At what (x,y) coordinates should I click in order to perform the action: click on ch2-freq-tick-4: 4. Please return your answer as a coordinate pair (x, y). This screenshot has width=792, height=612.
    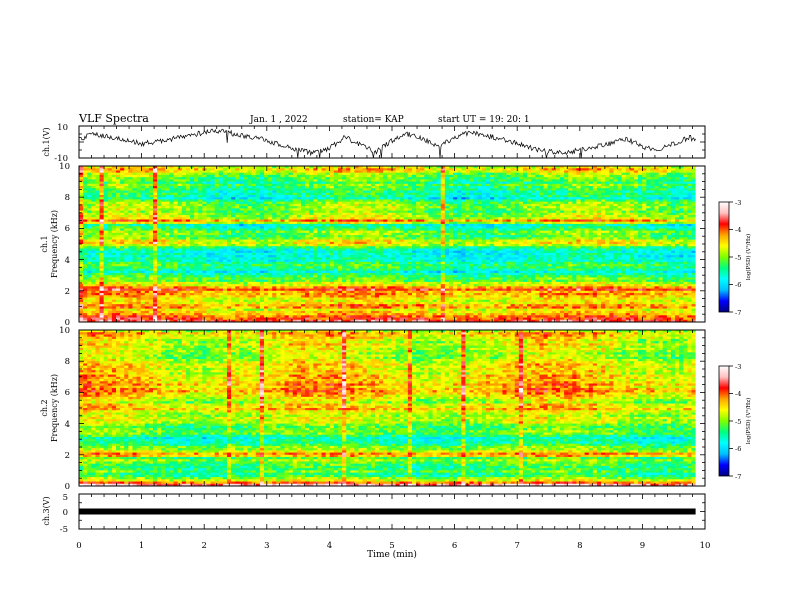
    Looking at the image, I should click on (67, 425).